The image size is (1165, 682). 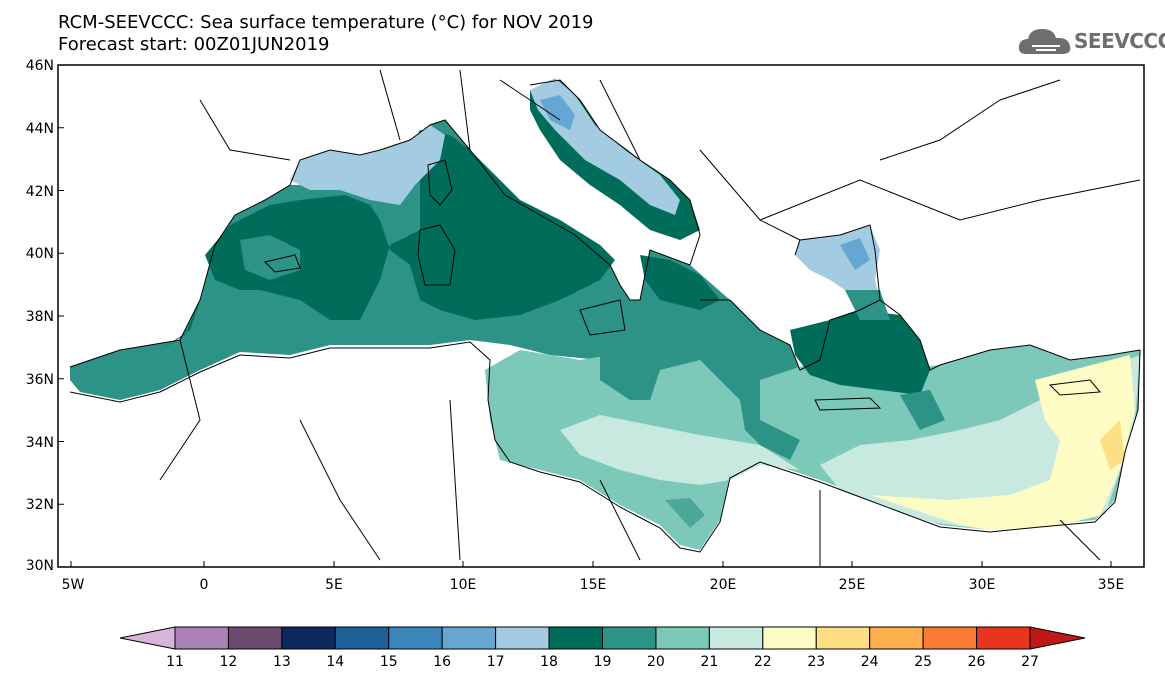 I want to click on levant-coast, so click(x=1132, y=401).